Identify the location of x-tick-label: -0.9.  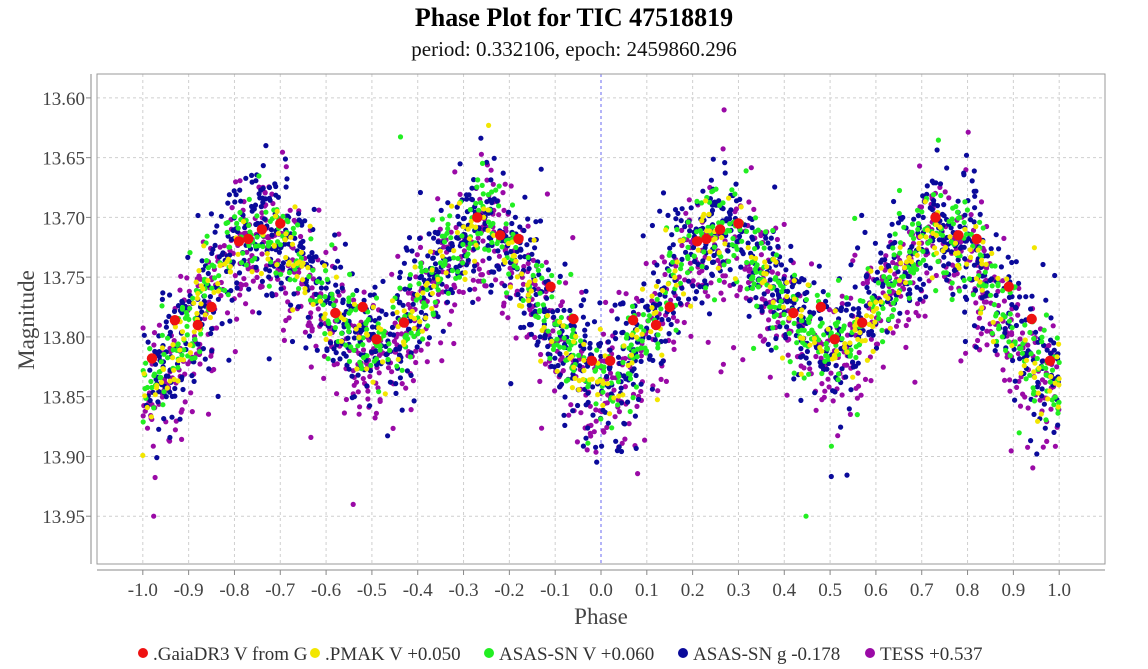
(189, 590).